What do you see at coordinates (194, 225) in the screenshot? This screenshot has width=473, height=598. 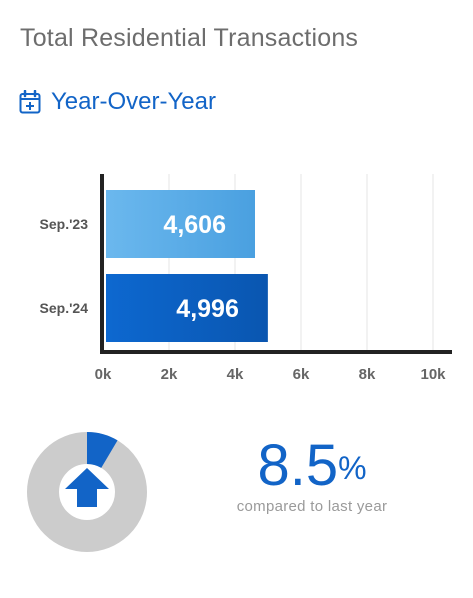 I see `bar-value-label: 4,606` at bounding box center [194, 225].